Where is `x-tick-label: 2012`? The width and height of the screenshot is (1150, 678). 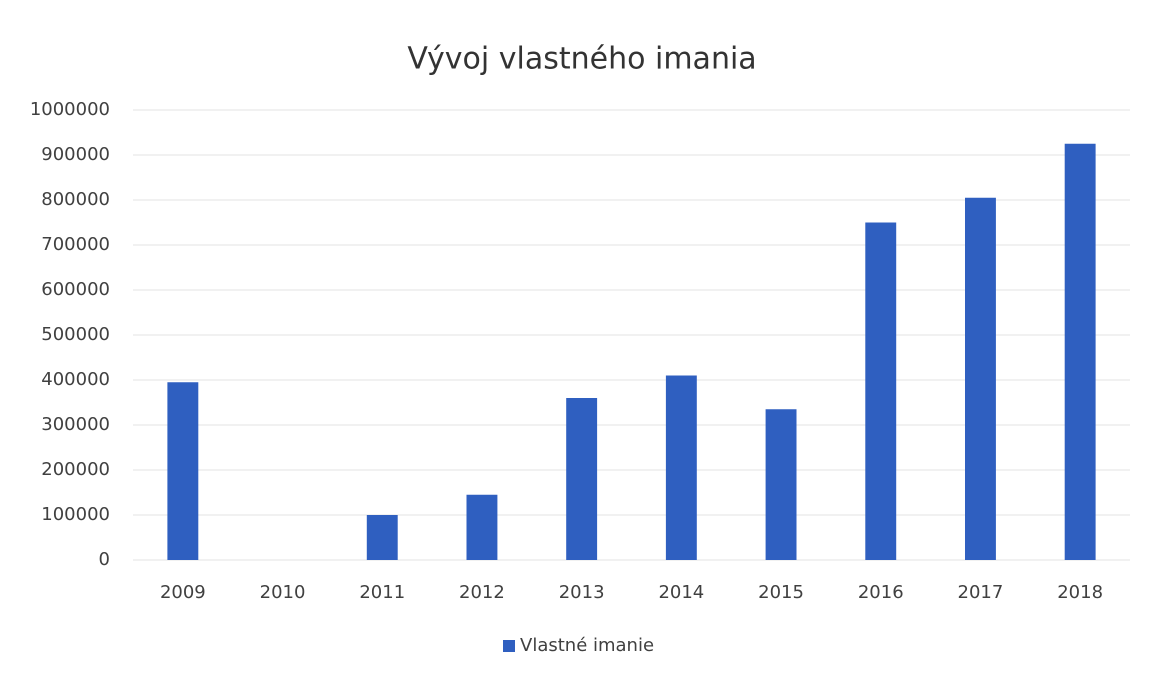 x-tick-label: 2012 is located at coordinates (482, 592).